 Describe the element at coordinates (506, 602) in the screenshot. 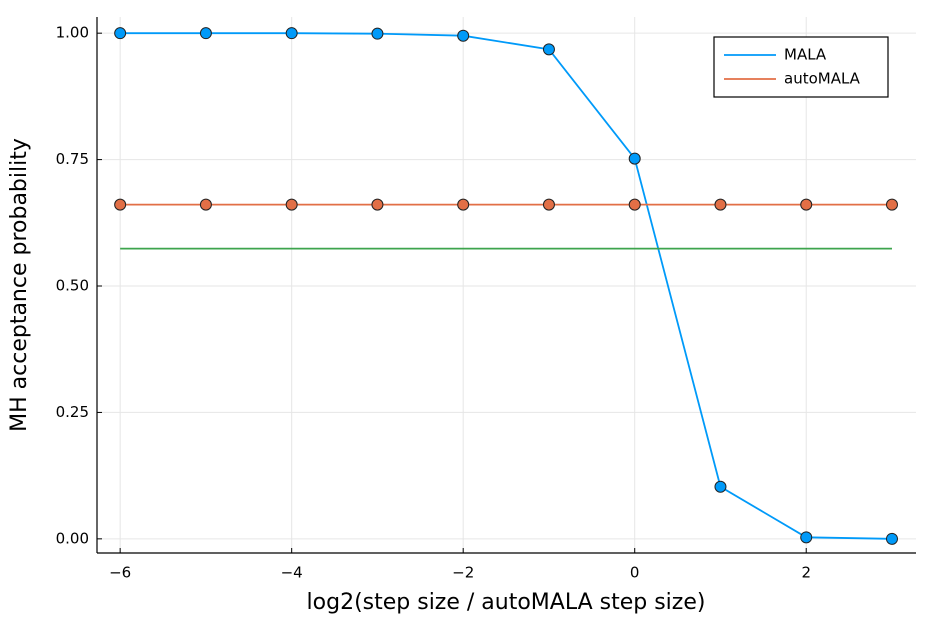

I see `x-axis-label: log2(step size / autoMALA step size)` at that location.